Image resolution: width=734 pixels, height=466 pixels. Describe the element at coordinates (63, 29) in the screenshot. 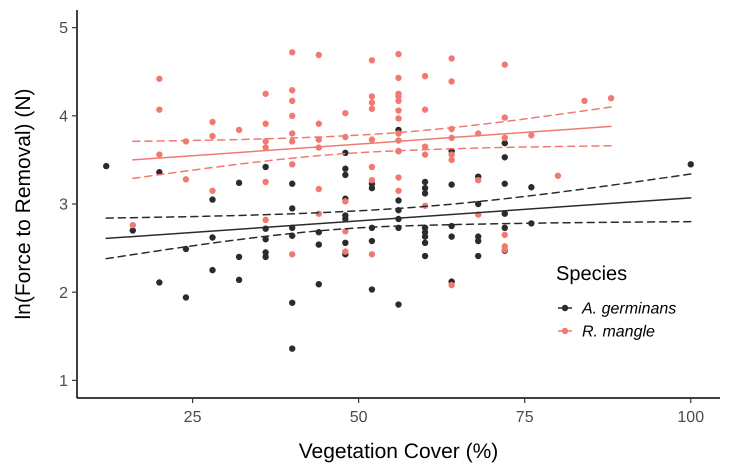

I see `y-tick-label: 5` at that location.